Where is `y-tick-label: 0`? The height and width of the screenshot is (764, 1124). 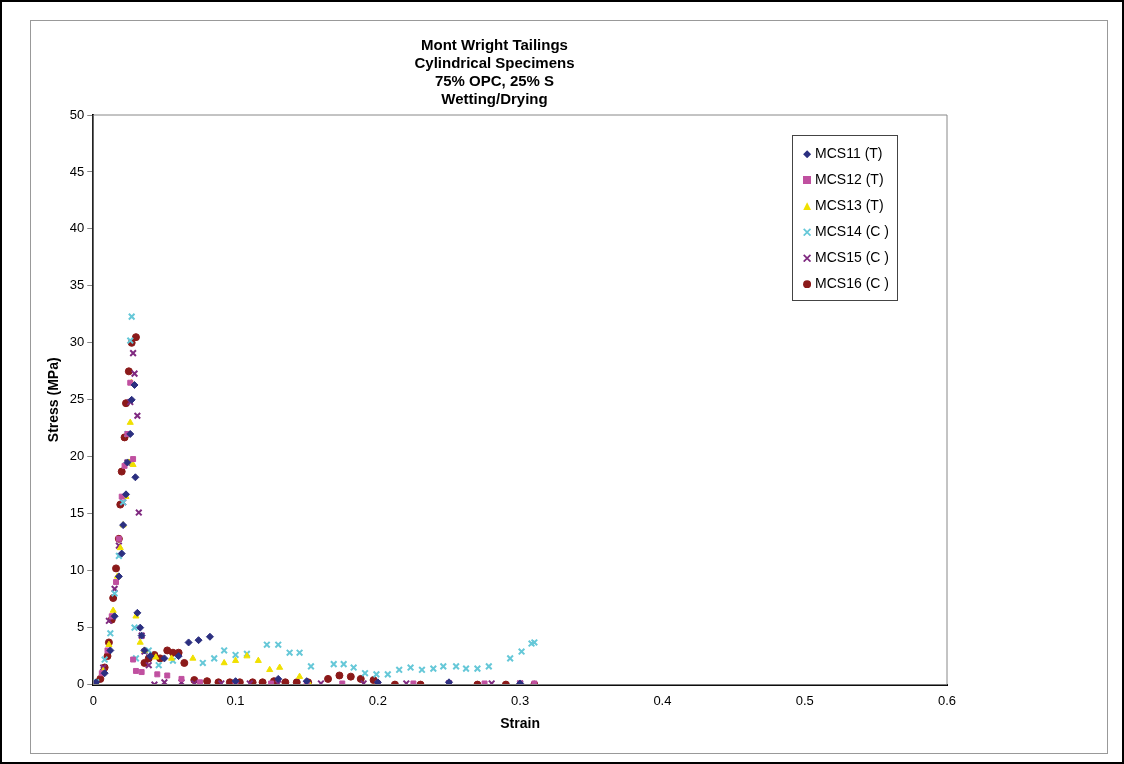 y-tick-label: 0 is located at coordinates (81, 684).